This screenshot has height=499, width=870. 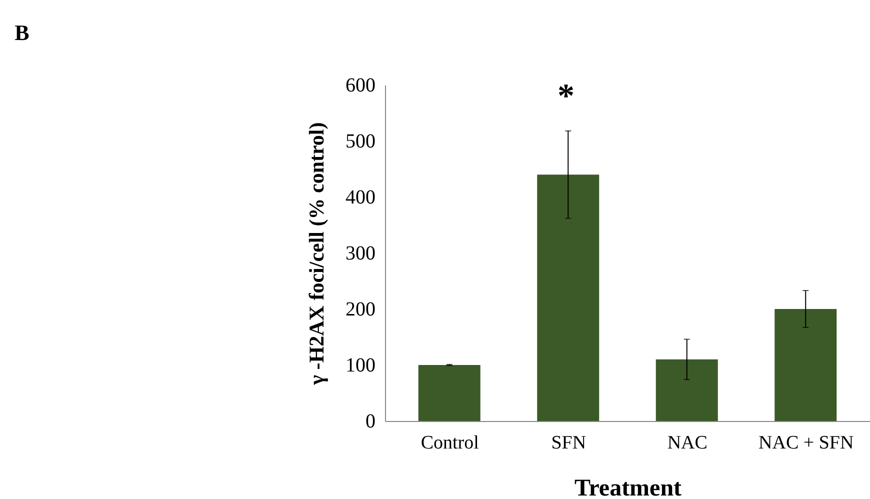 What do you see at coordinates (449, 443) in the screenshot?
I see `x-tick-label: Control` at bounding box center [449, 443].